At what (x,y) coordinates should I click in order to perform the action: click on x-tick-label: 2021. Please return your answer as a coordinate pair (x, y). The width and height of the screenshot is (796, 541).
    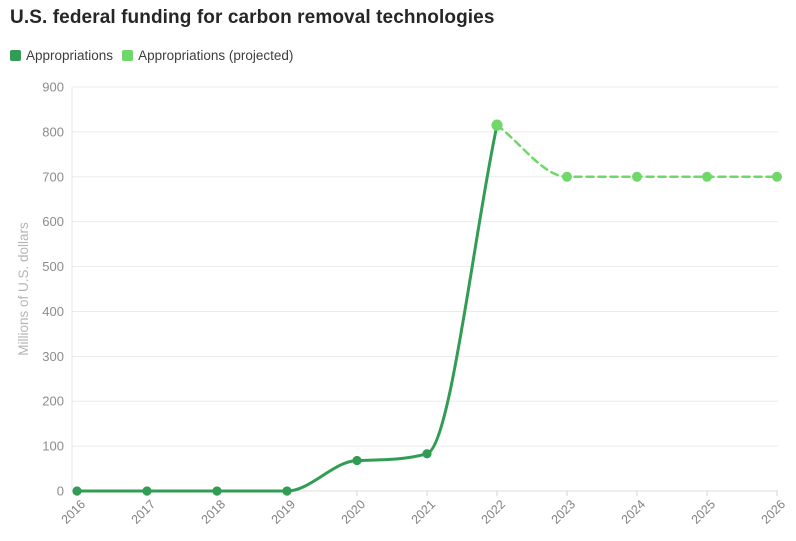
    Looking at the image, I should click on (424, 512).